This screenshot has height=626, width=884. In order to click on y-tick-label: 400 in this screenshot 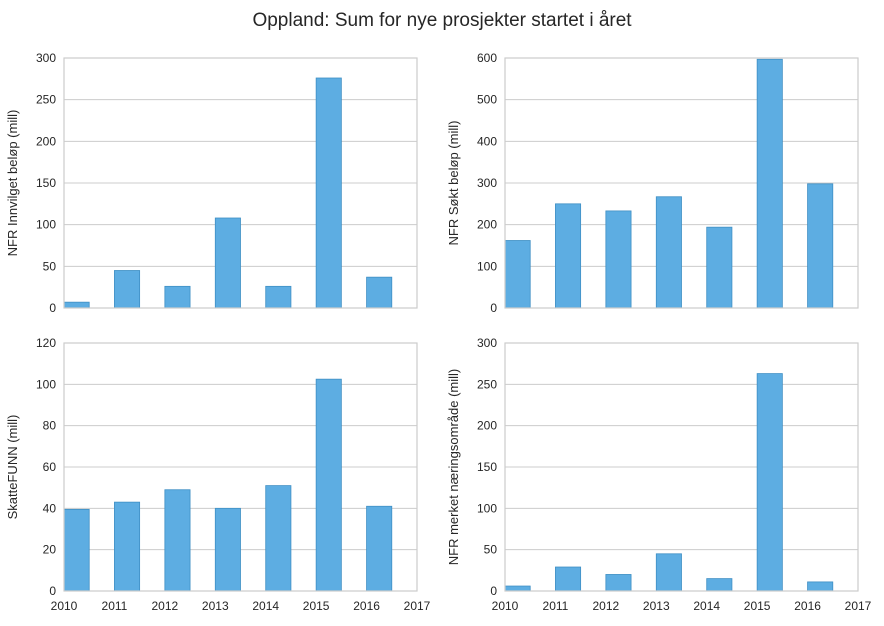, I will do `click(487, 141)`.